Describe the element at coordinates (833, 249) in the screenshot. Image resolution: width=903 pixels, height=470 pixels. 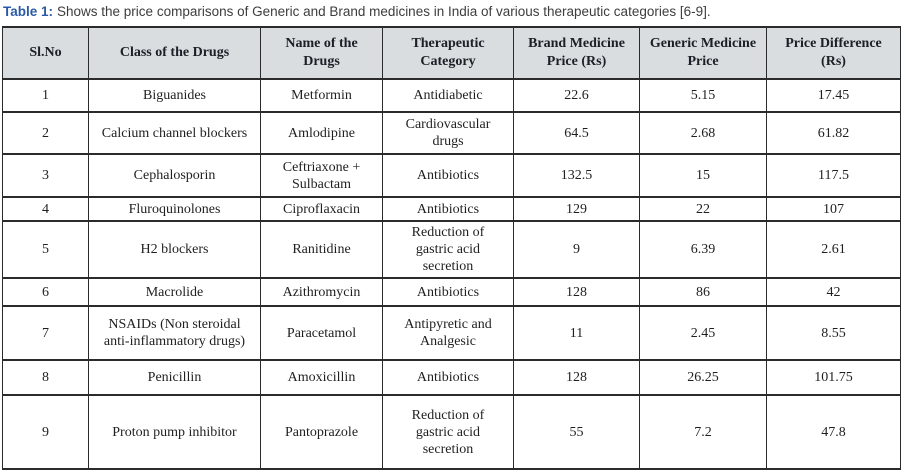
I see `table-cell: 2.61` at that location.